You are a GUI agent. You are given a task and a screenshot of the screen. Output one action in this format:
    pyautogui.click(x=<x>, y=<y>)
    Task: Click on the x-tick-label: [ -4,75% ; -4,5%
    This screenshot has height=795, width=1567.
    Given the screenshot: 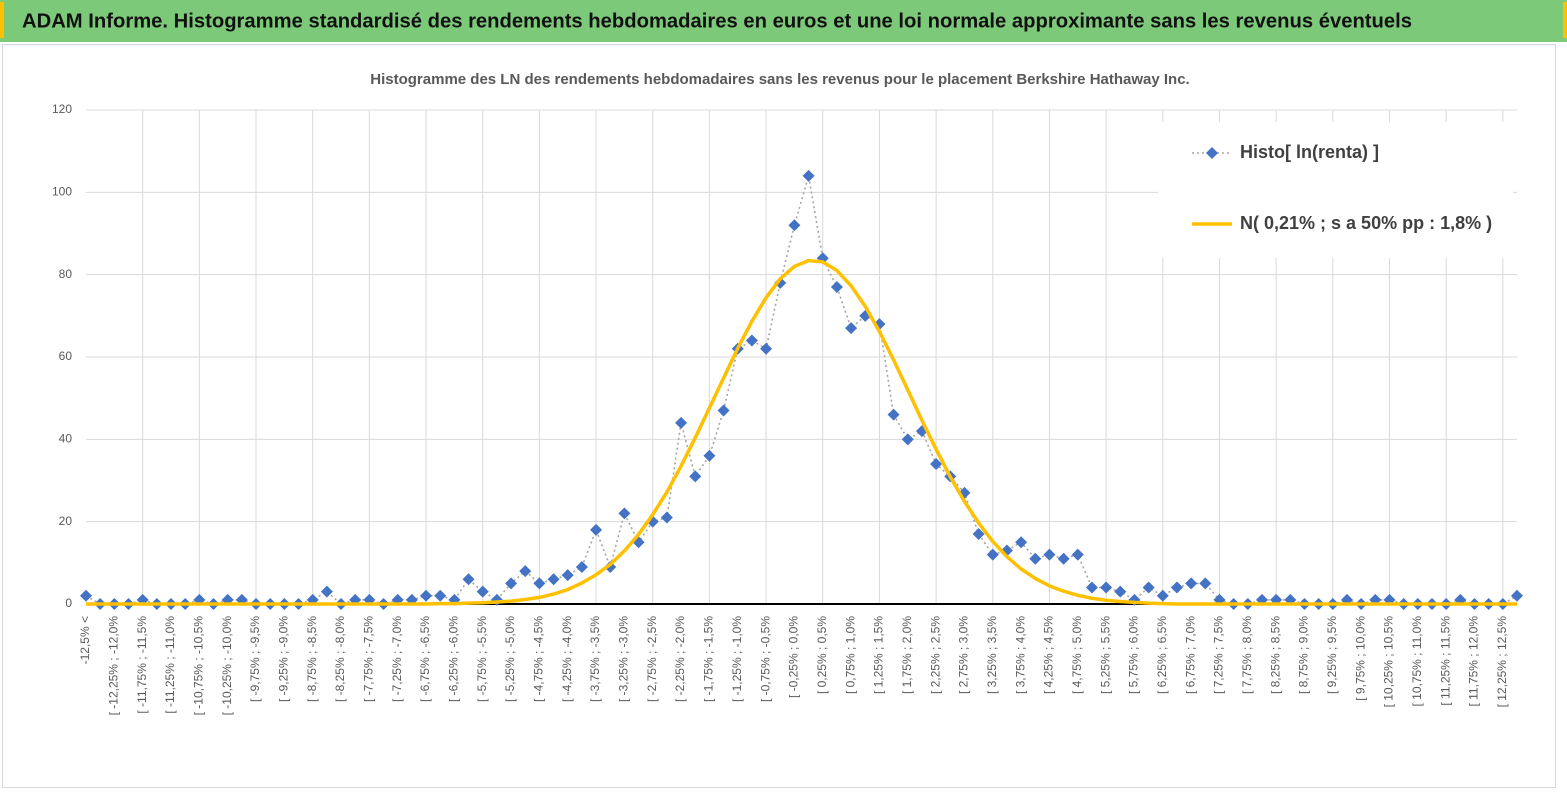 What is the action you would take?
    pyautogui.click(x=539, y=659)
    